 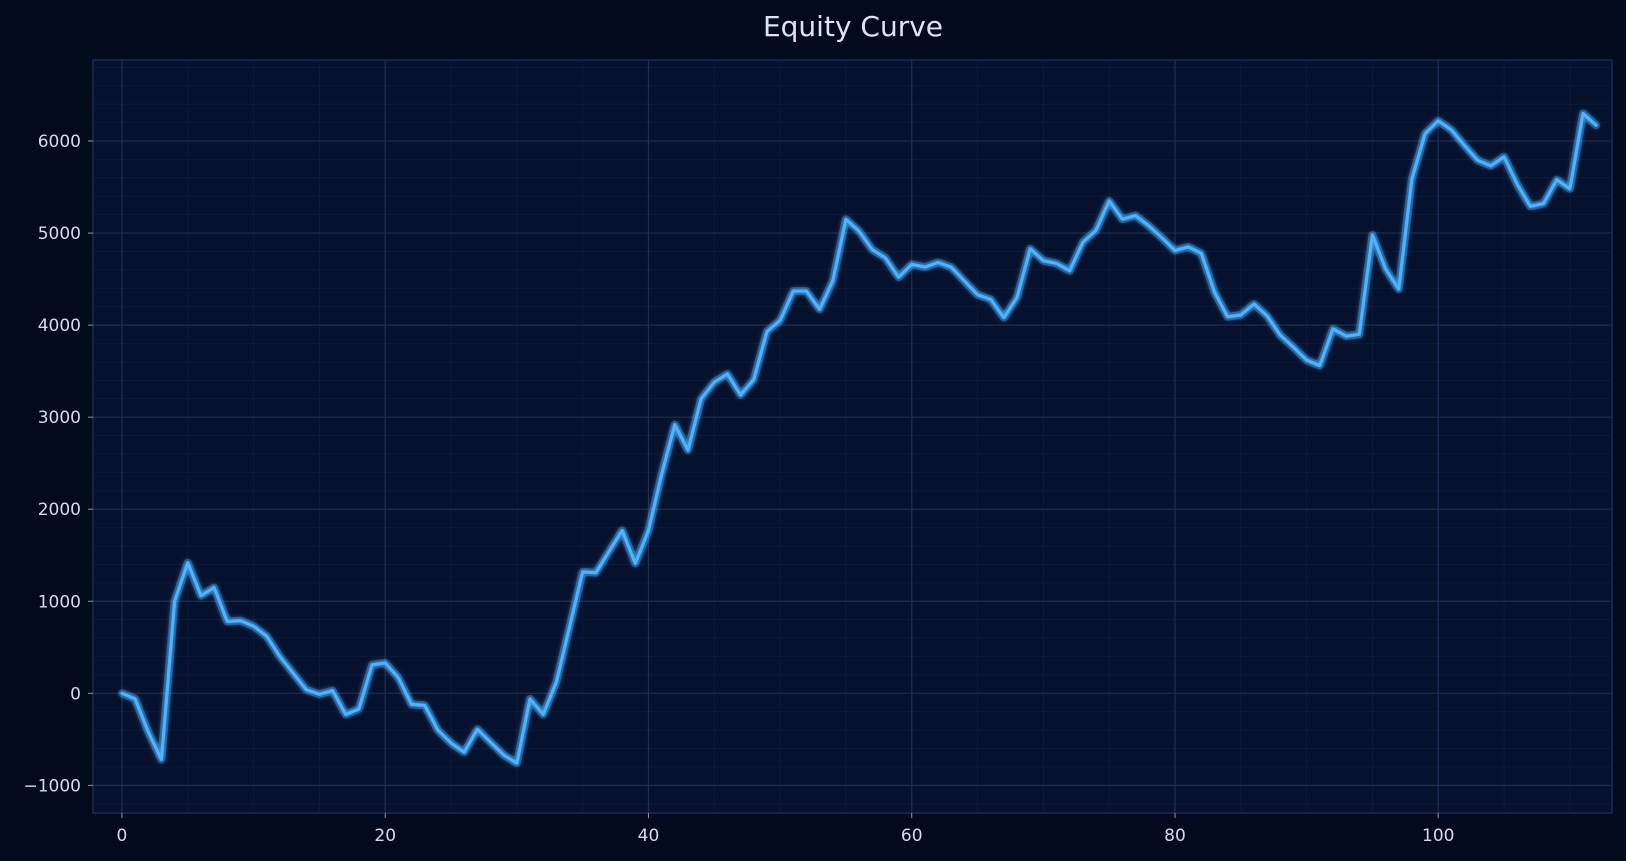 What do you see at coordinates (122, 836) in the screenshot?
I see `x-tick-label: 0` at bounding box center [122, 836].